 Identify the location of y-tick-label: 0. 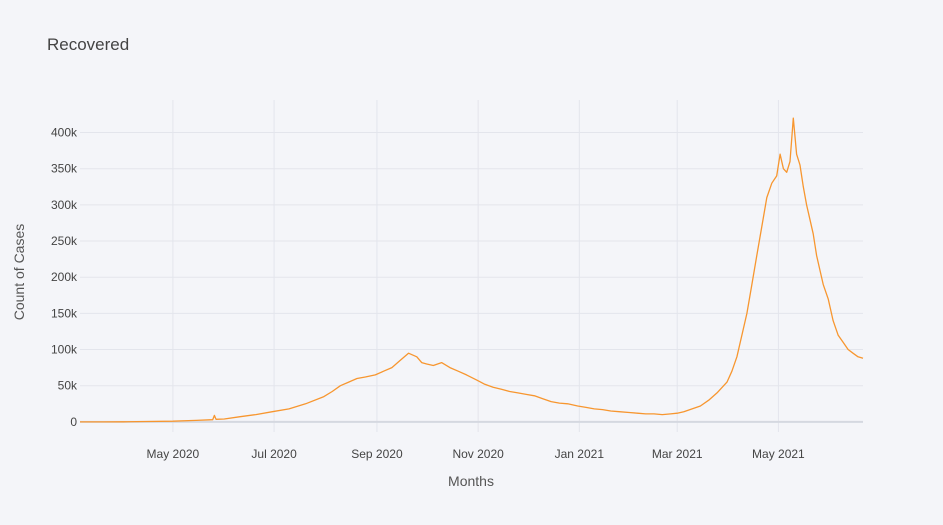
(73, 422).